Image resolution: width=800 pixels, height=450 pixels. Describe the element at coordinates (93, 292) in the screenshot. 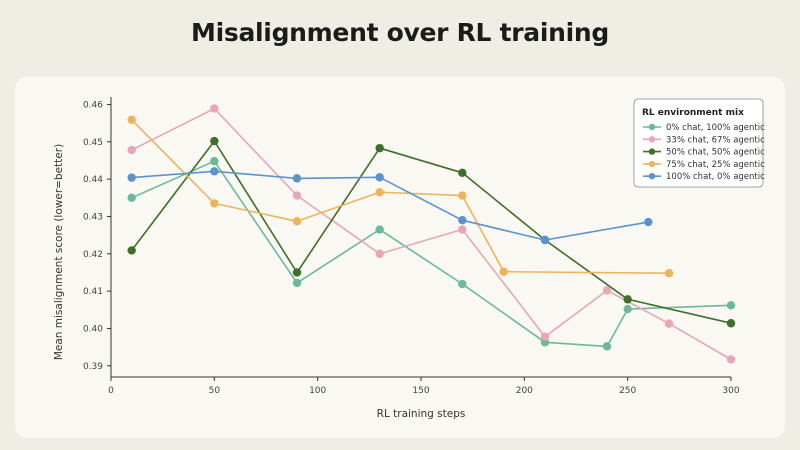

I see `y-tick-label: 0.41` at that location.